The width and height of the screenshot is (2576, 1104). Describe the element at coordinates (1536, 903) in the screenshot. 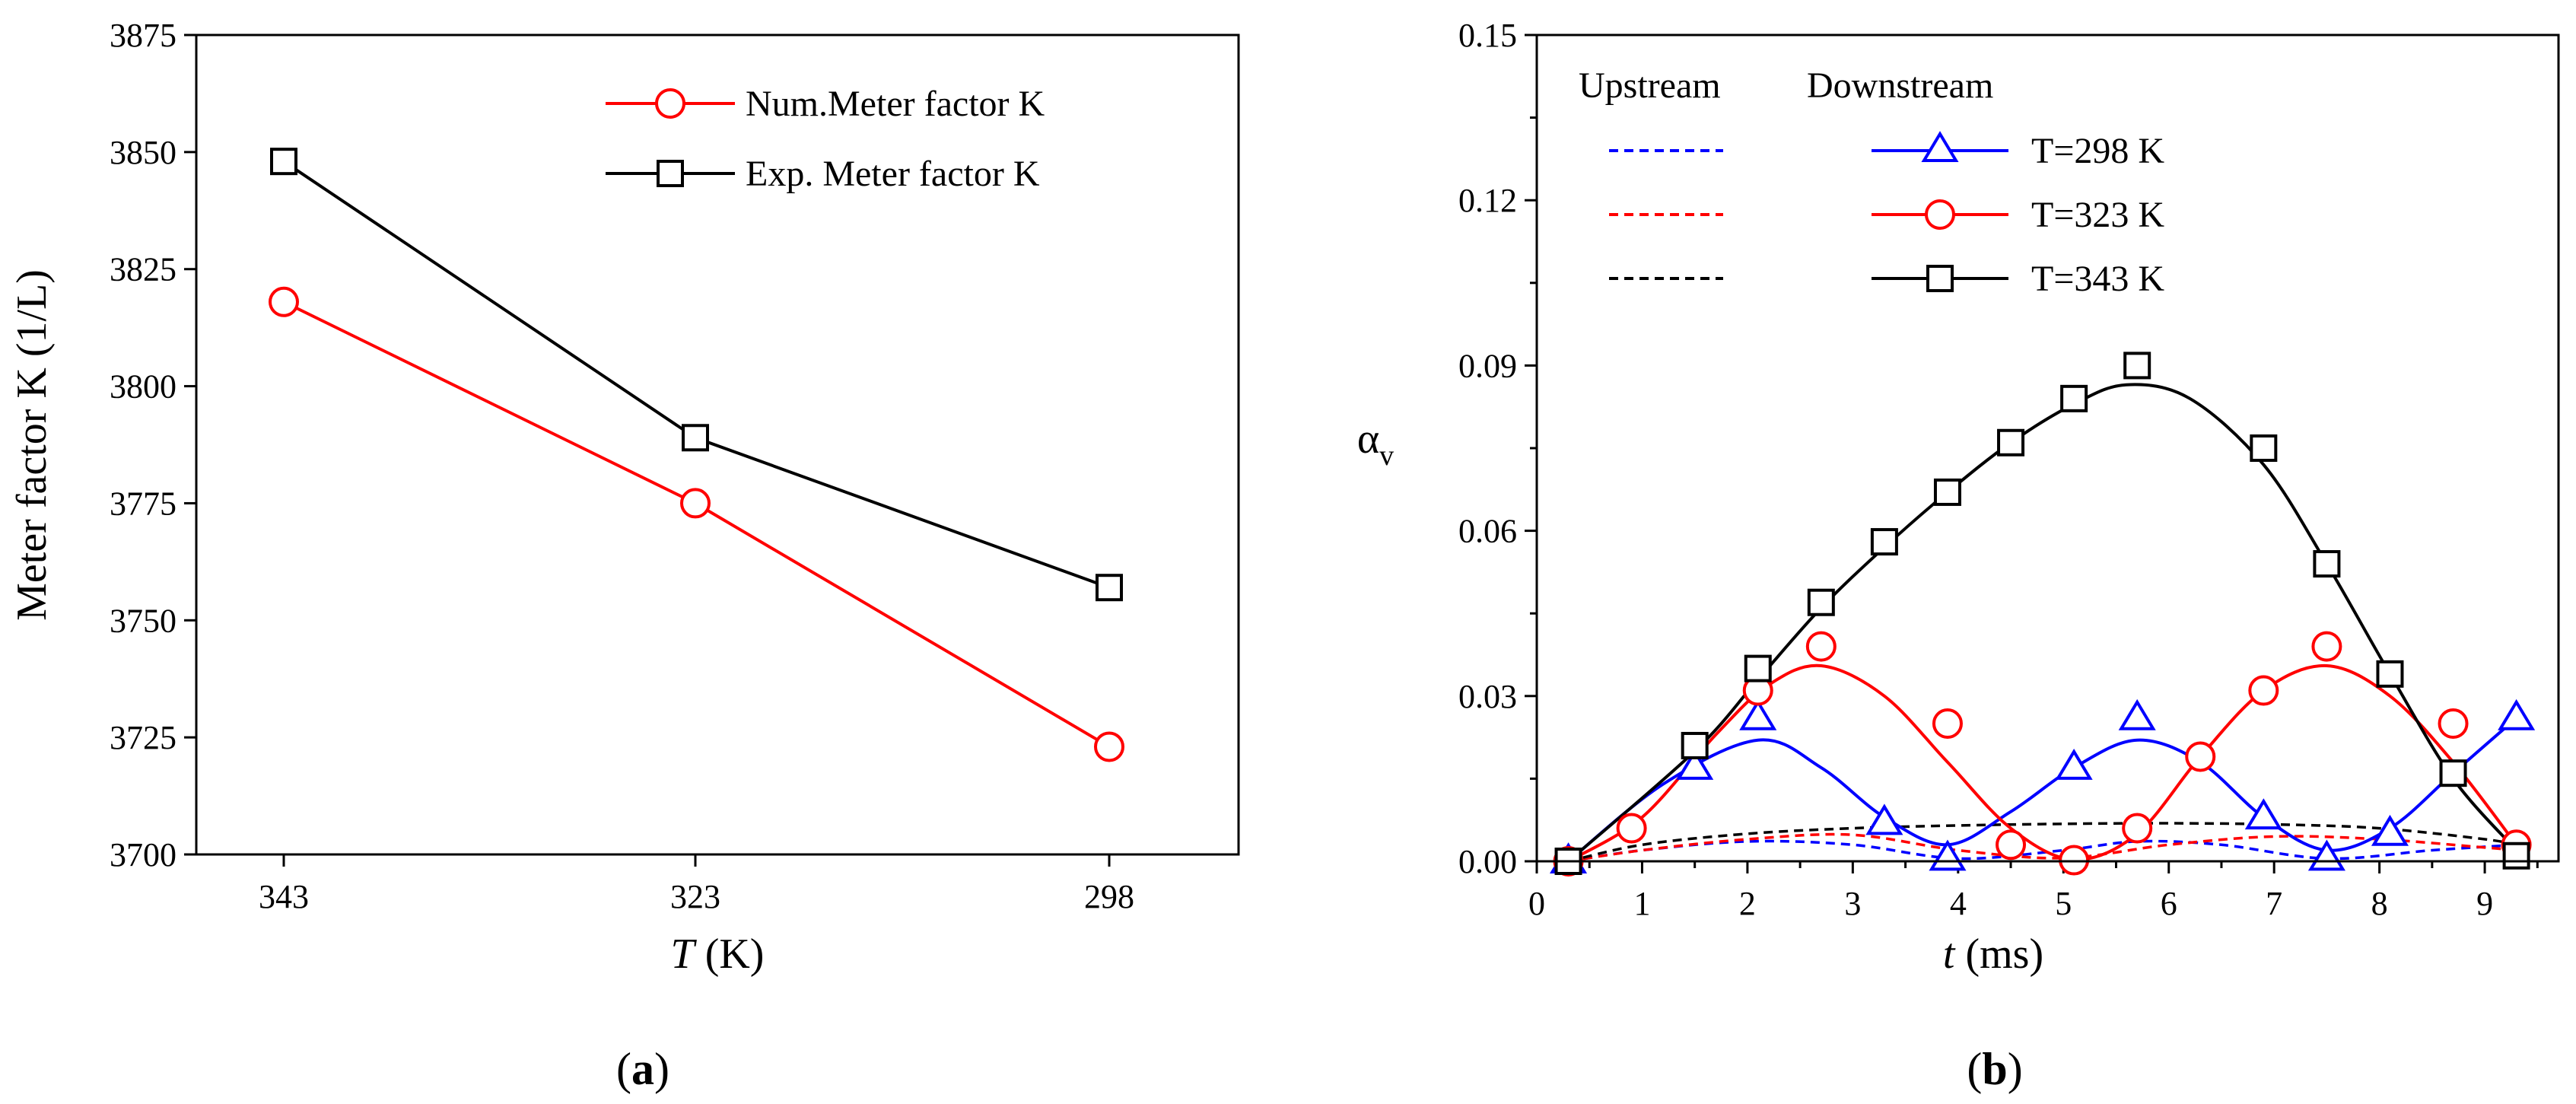

I see `b-x-tick-label: 0` at that location.